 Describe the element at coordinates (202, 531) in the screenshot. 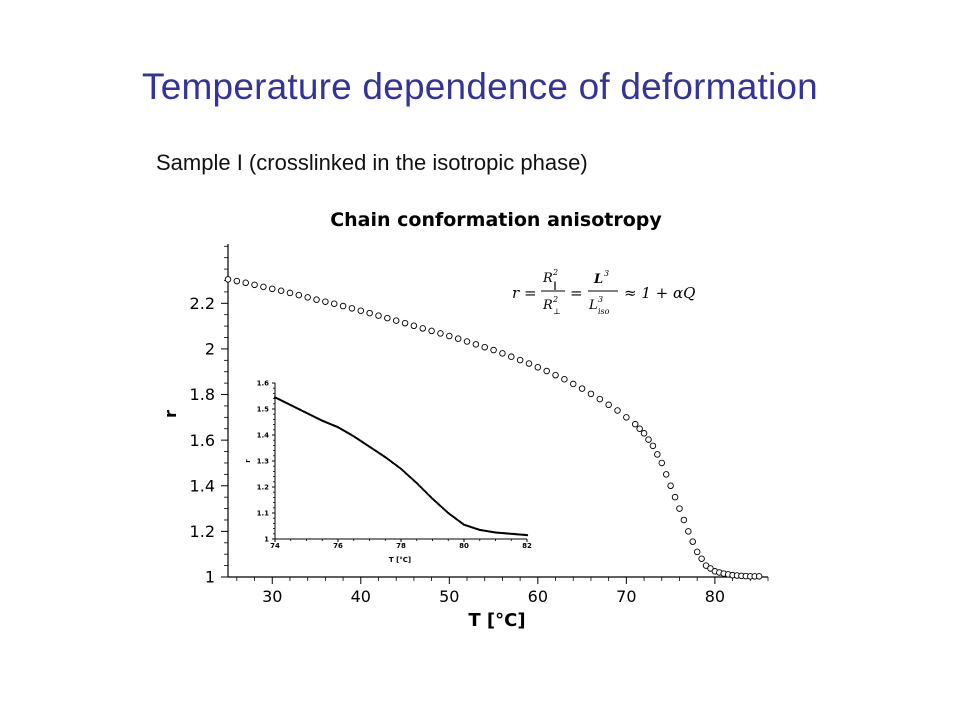

I see `main-y-tick-label: 1.2` at that location.